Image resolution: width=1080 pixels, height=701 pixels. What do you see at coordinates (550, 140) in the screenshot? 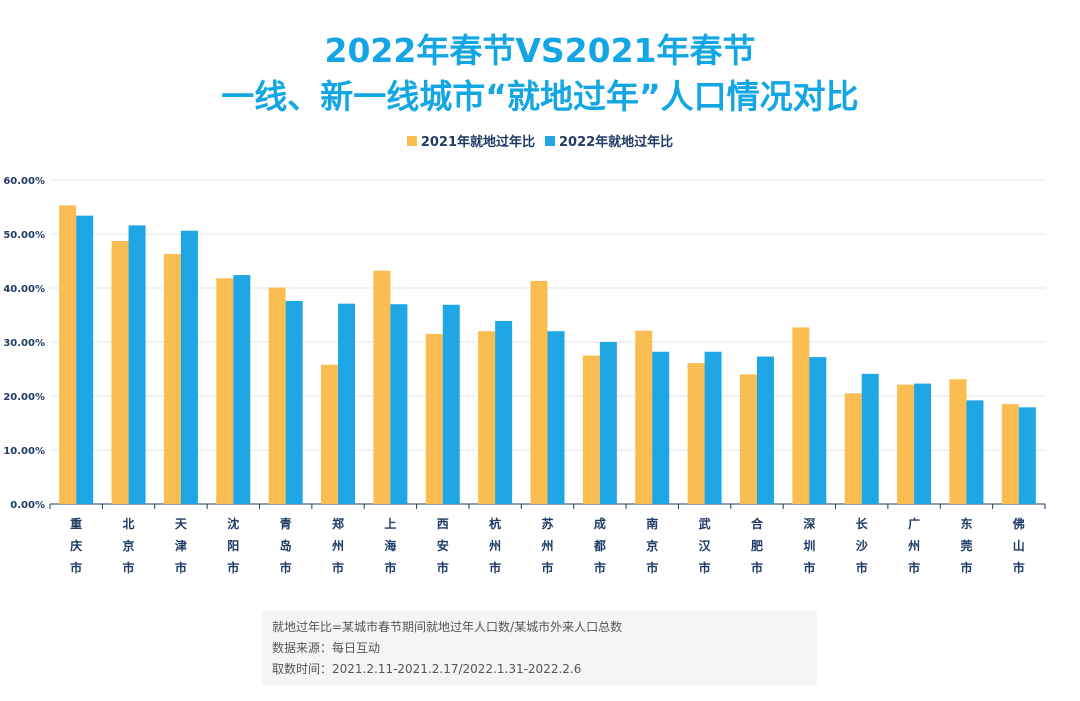
I see `legend-swatch-2022` at bounding box center [550, 140].